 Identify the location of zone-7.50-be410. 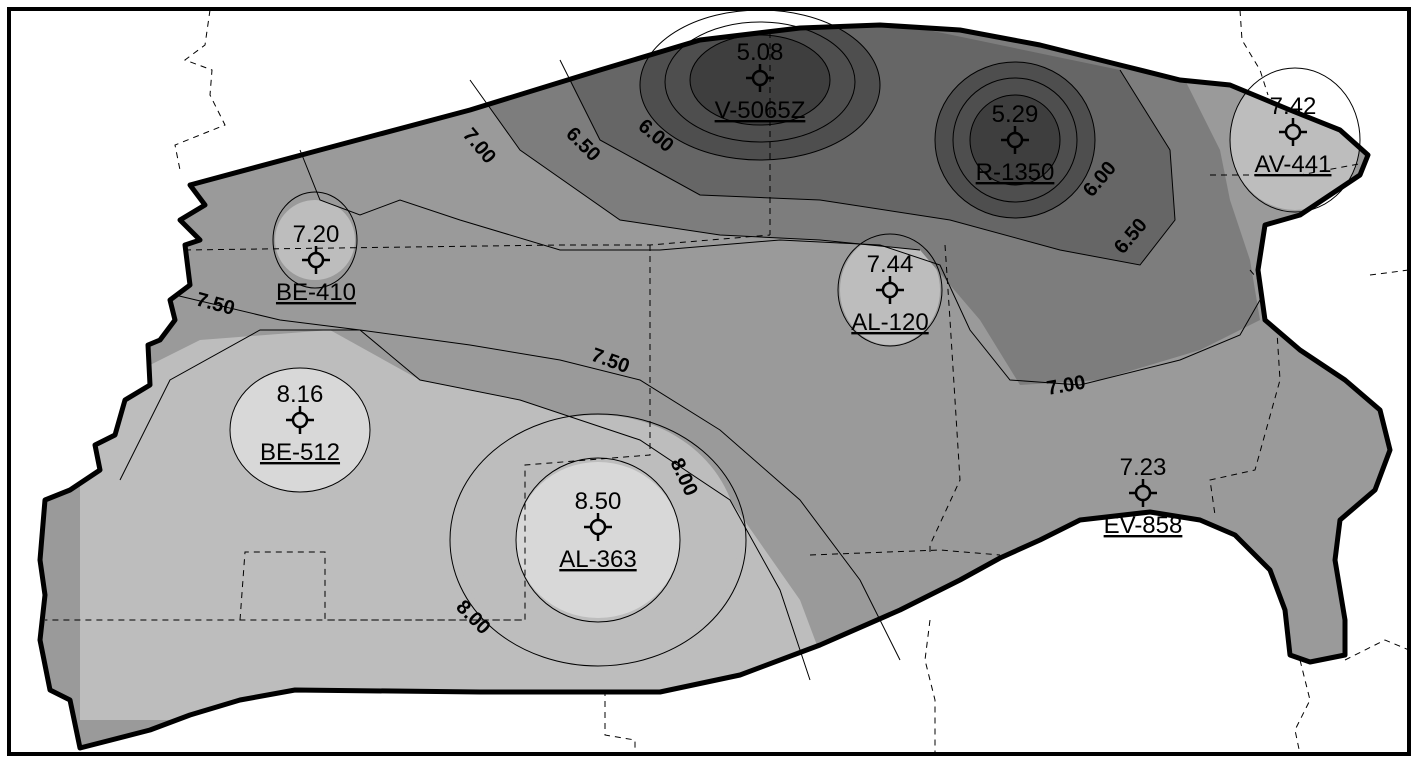
(315, 240).